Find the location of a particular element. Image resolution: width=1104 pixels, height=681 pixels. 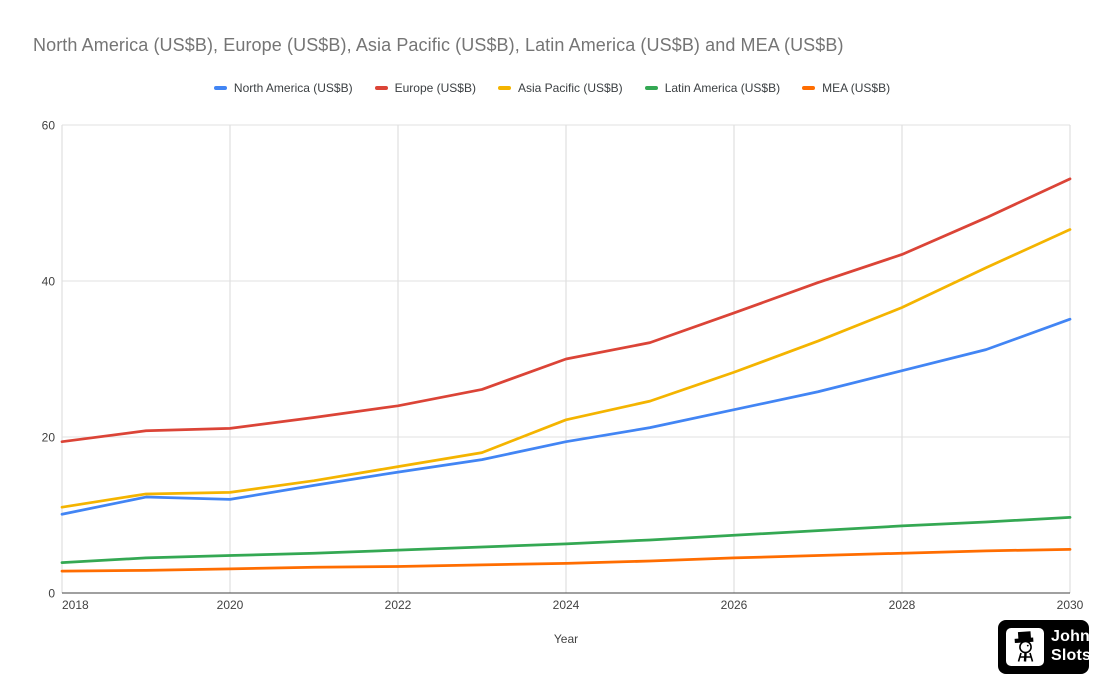

legend-label: Asia Pacific (US$B) is located at coordinates (570, 88).